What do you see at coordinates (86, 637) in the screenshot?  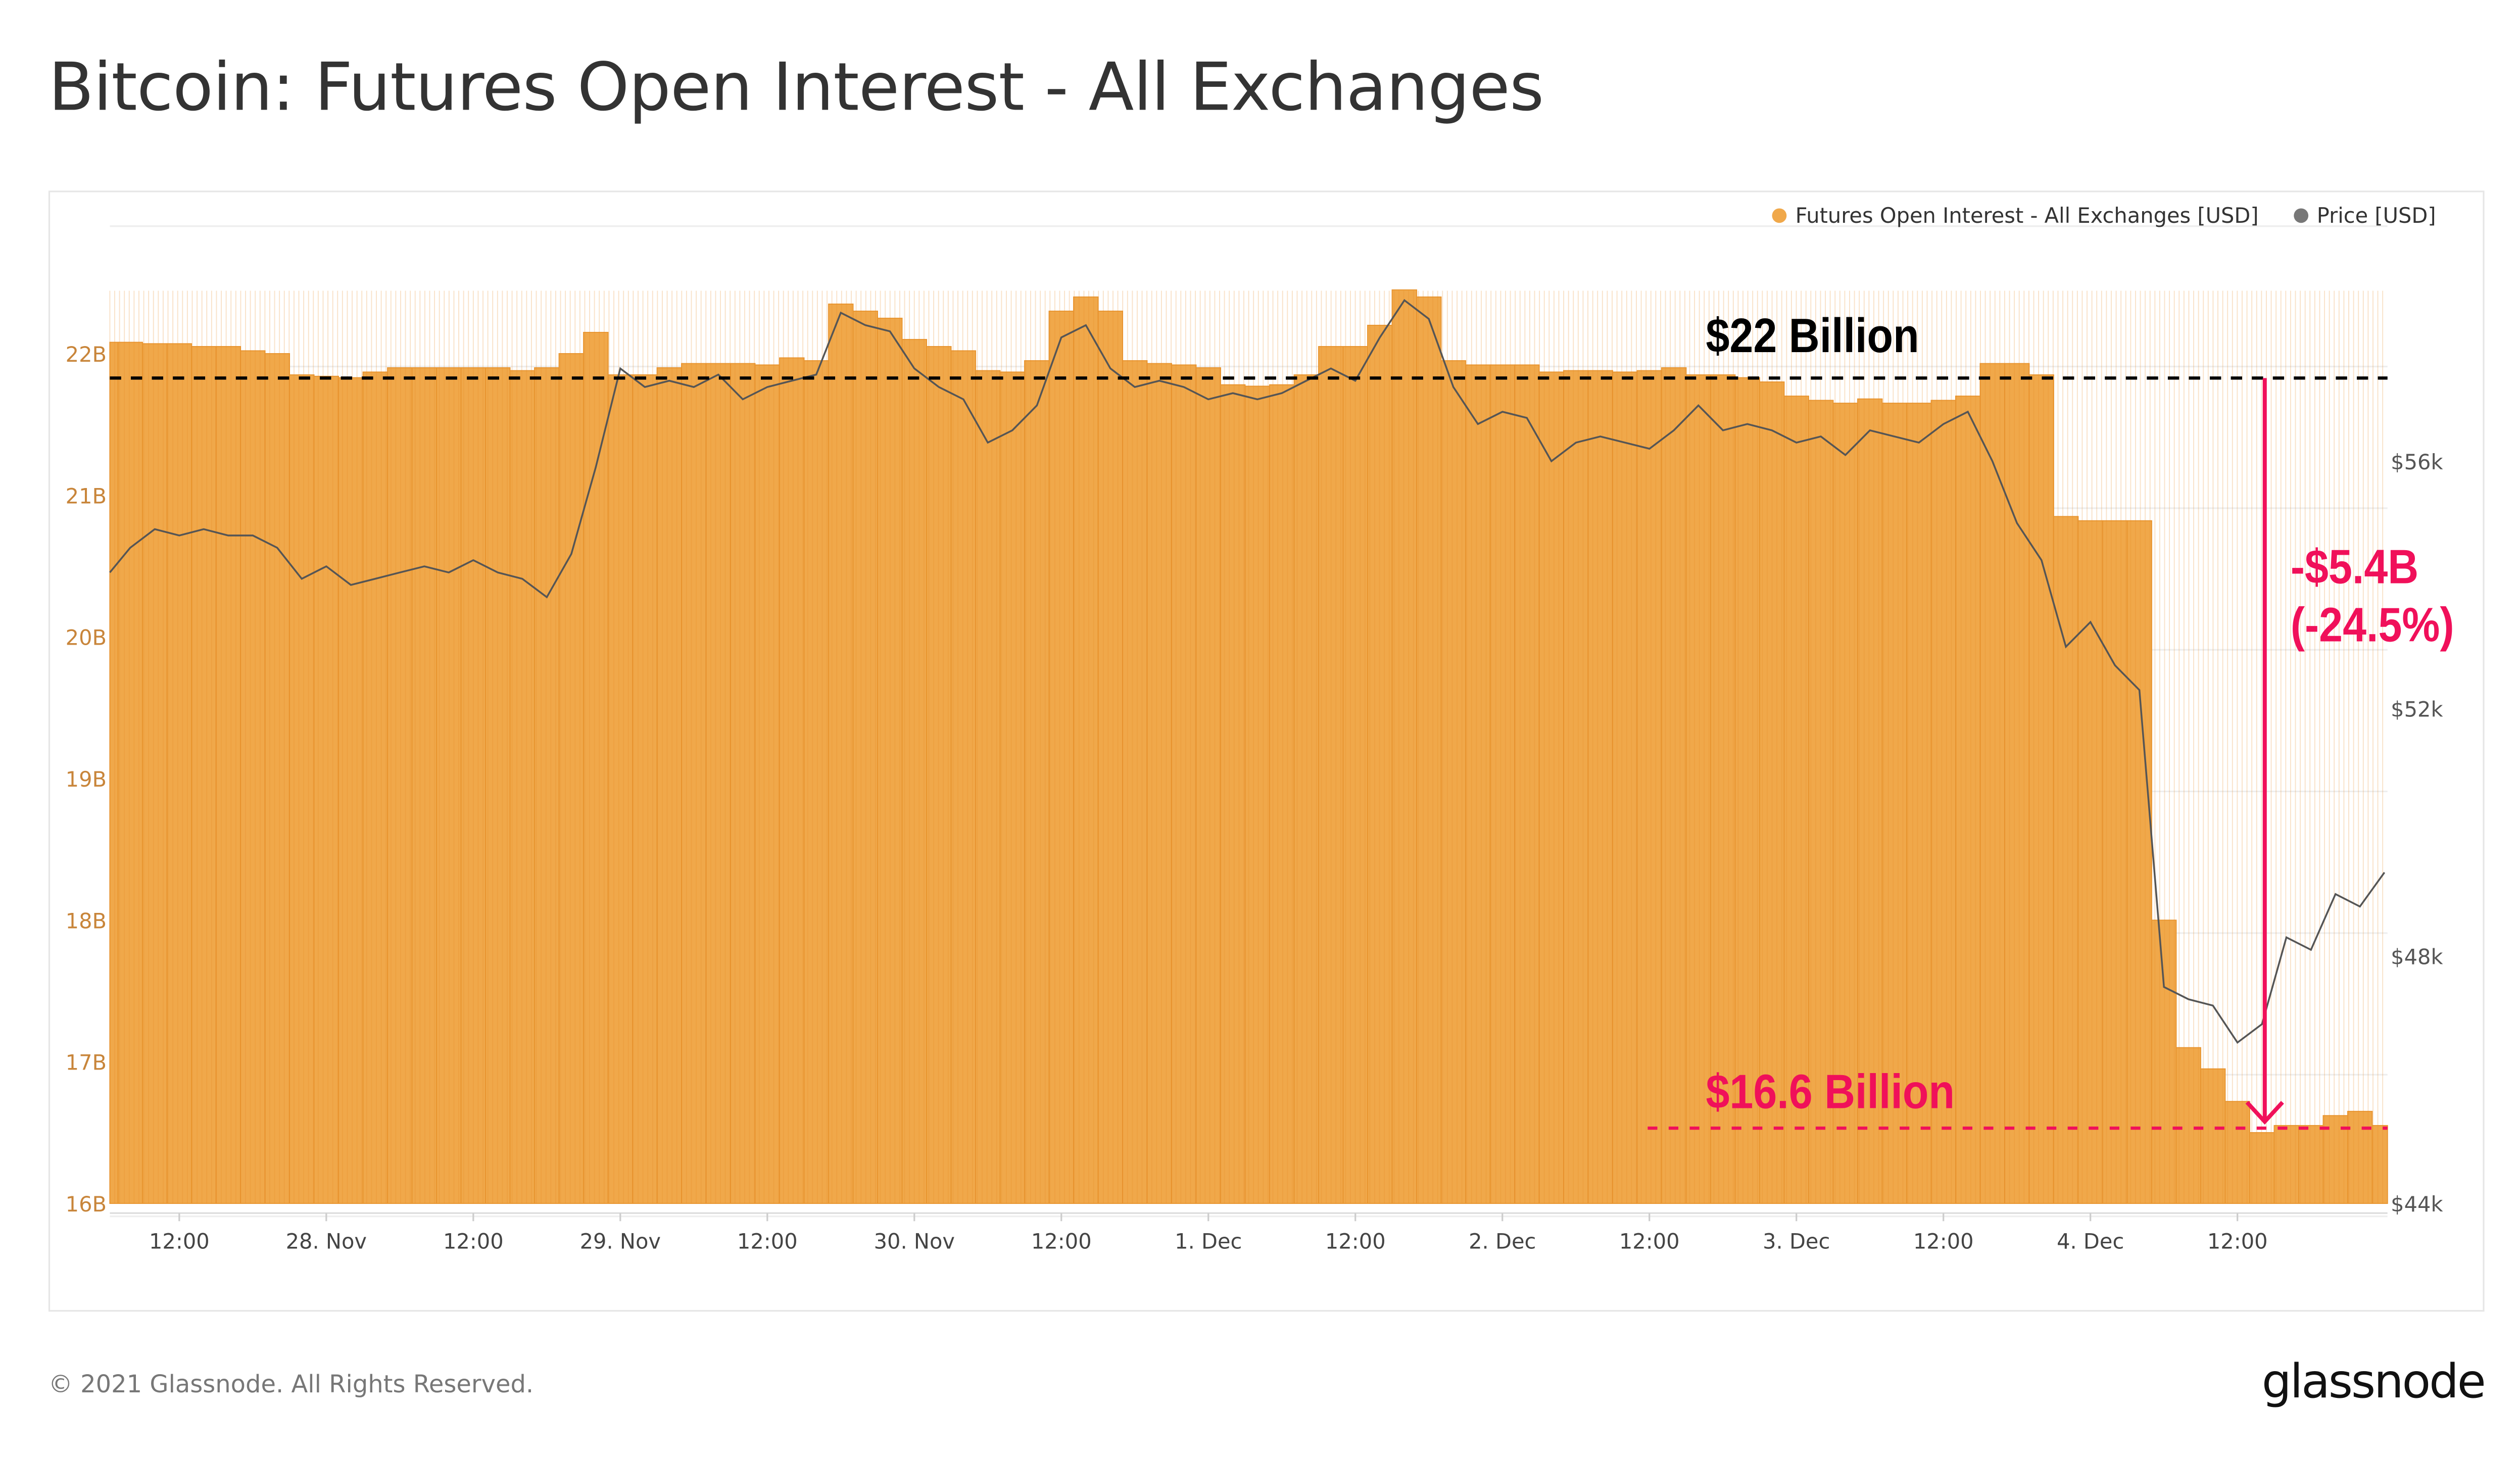 I see `y-left-tick-label: 20B` at bounding box center [86, 637].